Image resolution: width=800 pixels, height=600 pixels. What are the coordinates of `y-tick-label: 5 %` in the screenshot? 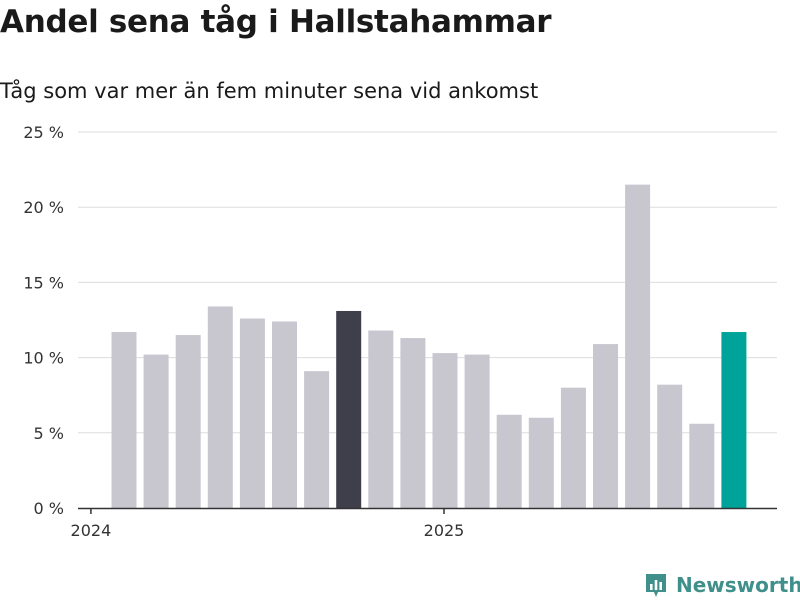 It's located at (49, 433).